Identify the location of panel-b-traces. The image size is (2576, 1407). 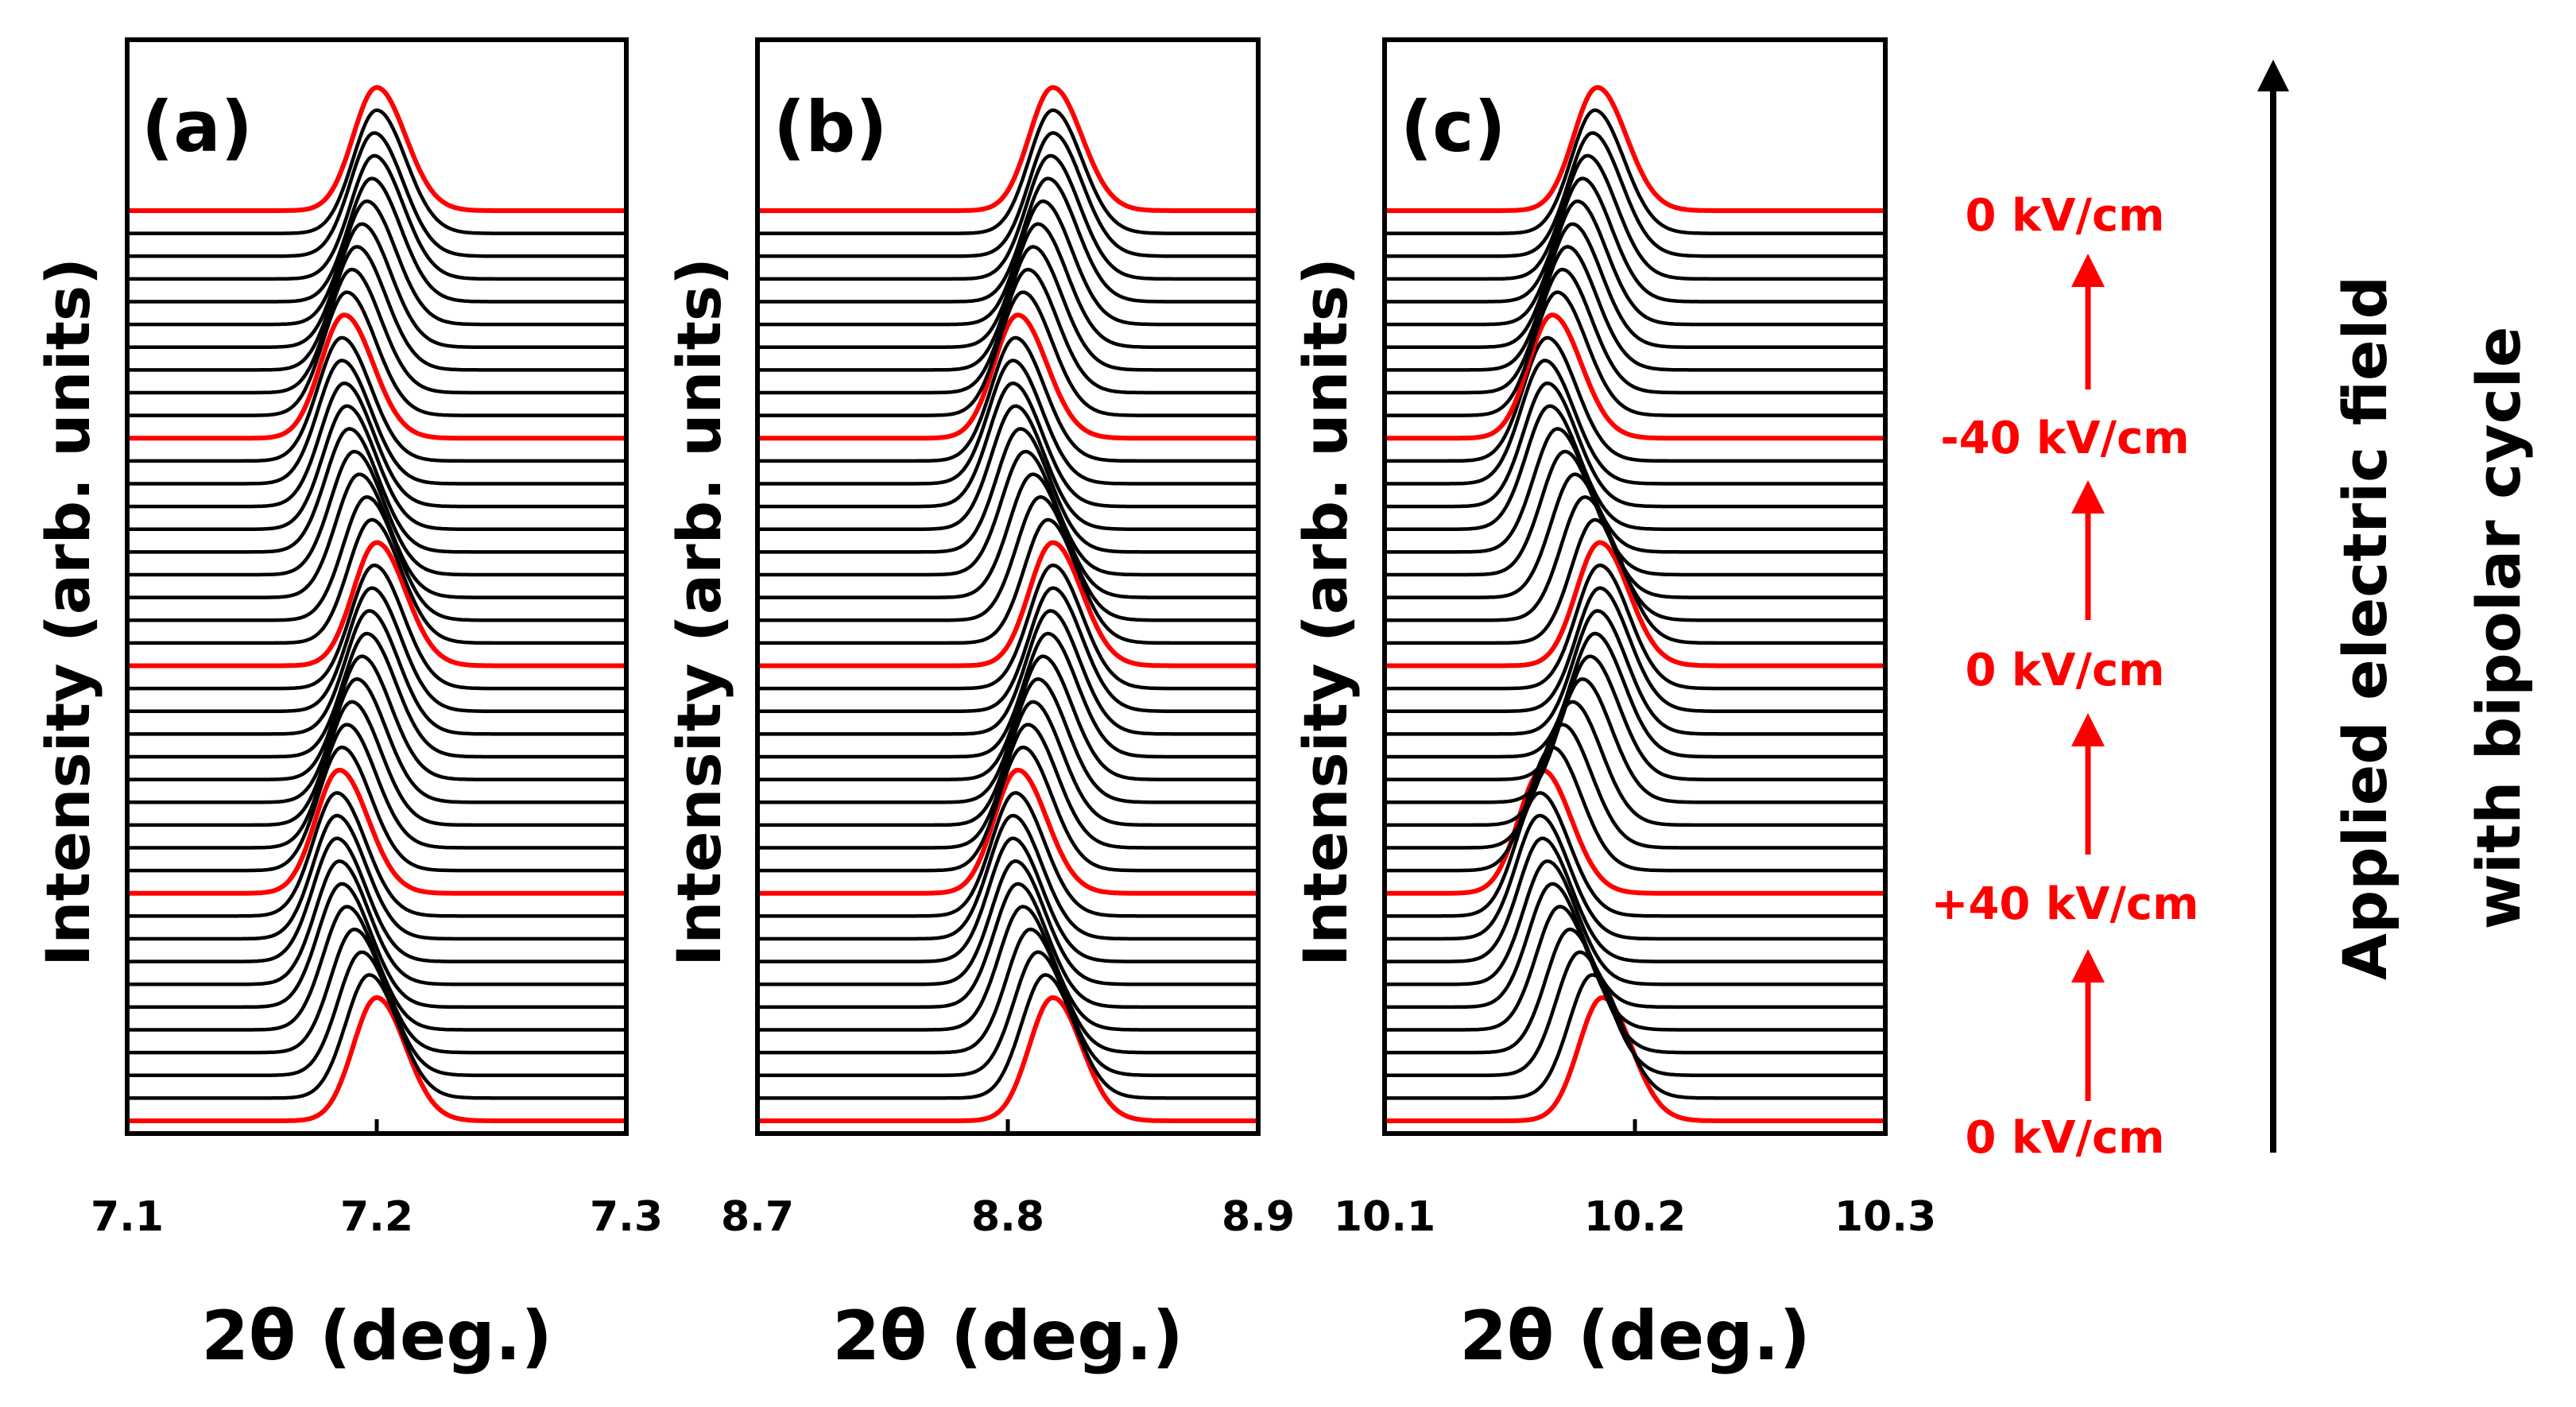
(1008, 604).